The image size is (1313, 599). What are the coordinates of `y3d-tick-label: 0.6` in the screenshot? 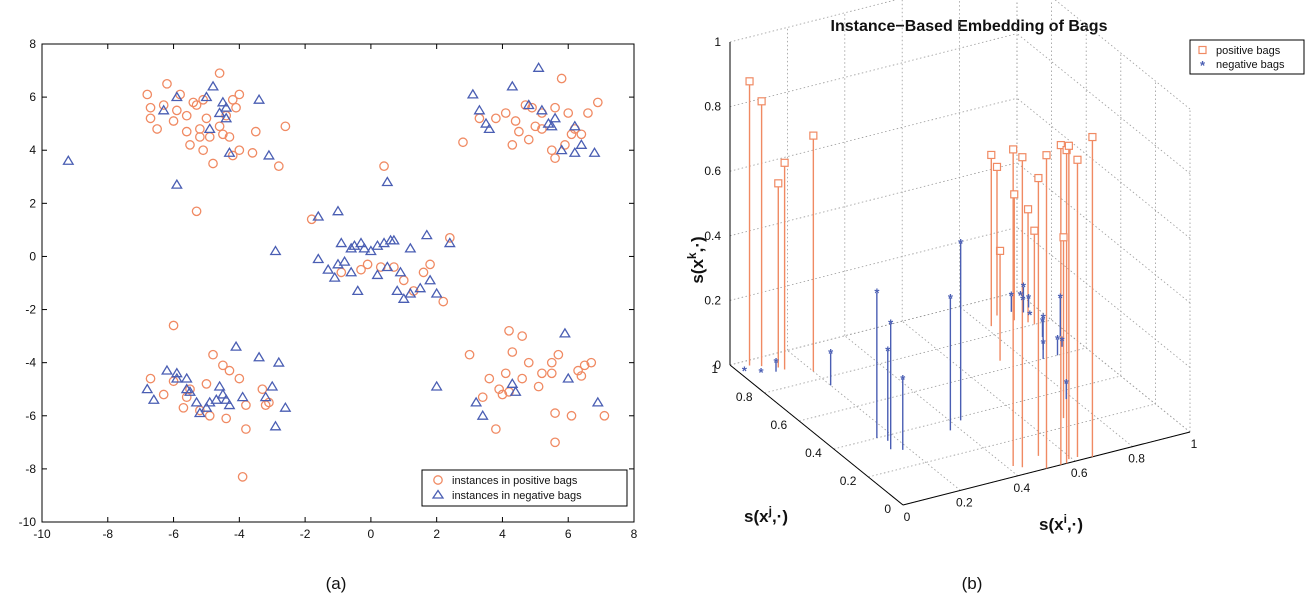 It's located at (779, 425).